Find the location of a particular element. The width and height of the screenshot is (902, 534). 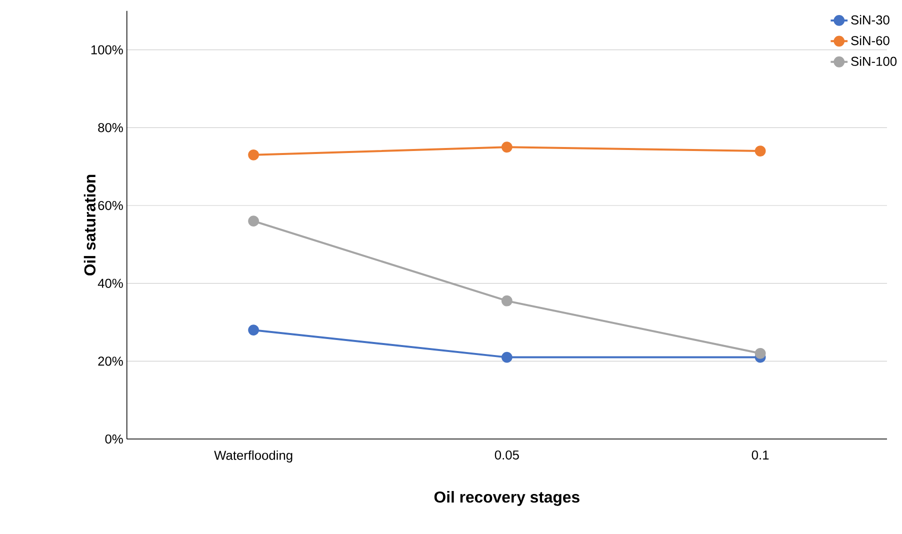

y-tick-label: 20% is located at coordinates (110, 361).